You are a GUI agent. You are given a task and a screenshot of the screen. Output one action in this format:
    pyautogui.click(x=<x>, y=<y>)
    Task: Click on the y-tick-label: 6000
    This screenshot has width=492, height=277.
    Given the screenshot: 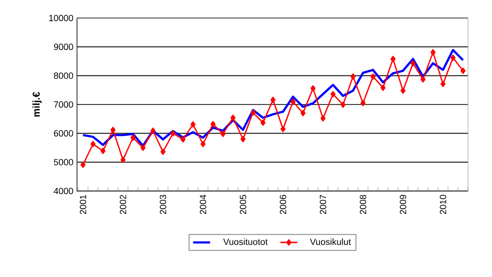 What is the action you would take?
    pyautogui.click(x=64, y=133)
    